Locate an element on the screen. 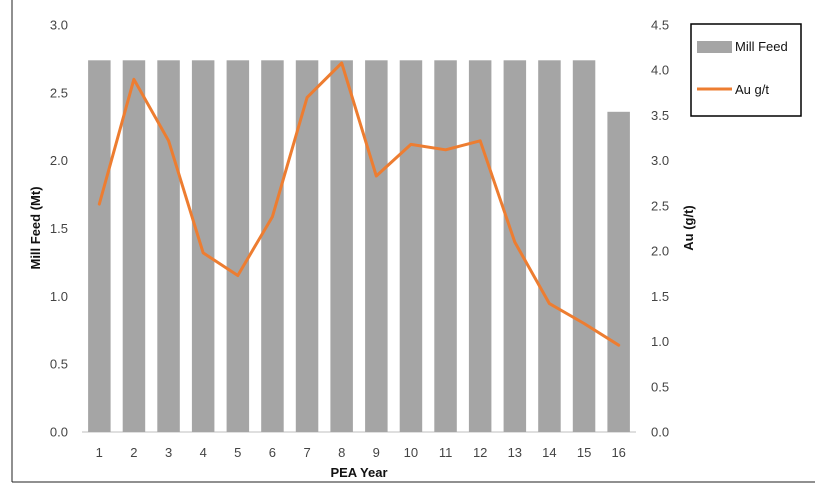  y2-axis-ticks: 0.0 0.5 1.0 1.5 2.0 2.5 3.0 3.5 4.0 4.5 is located at coordinates (660, 229).